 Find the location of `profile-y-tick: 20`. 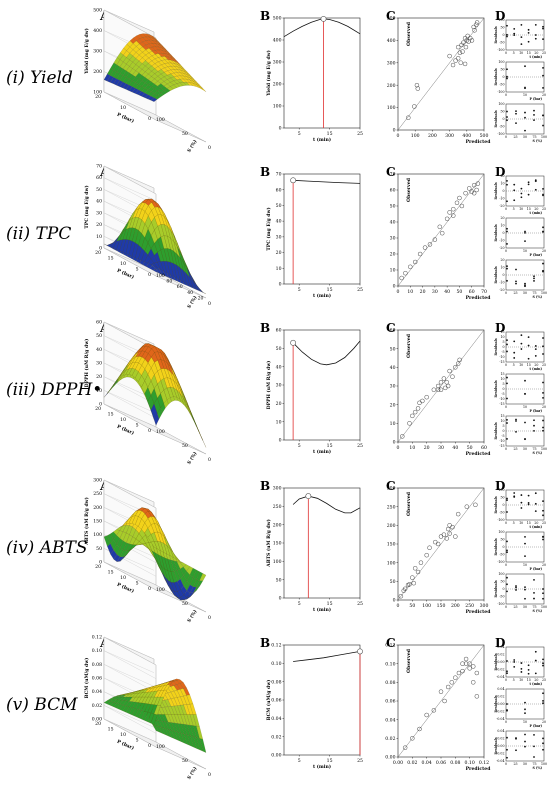

profile-y-tick: 20 is located at coordinates (279, 253).